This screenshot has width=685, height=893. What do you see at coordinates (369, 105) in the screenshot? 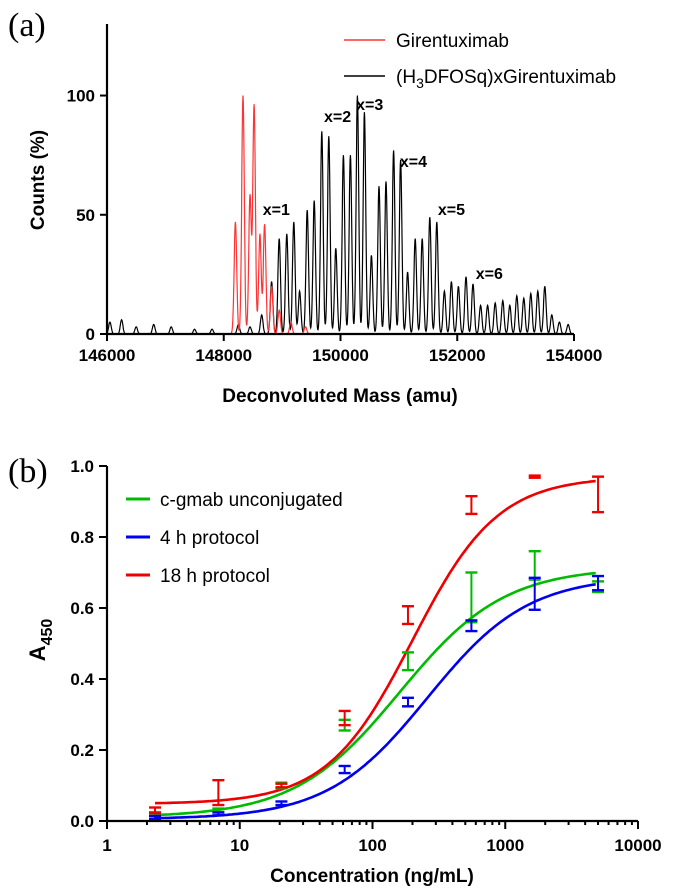
I see `peak-annotation: x=3` at bounding box center [369, 105].